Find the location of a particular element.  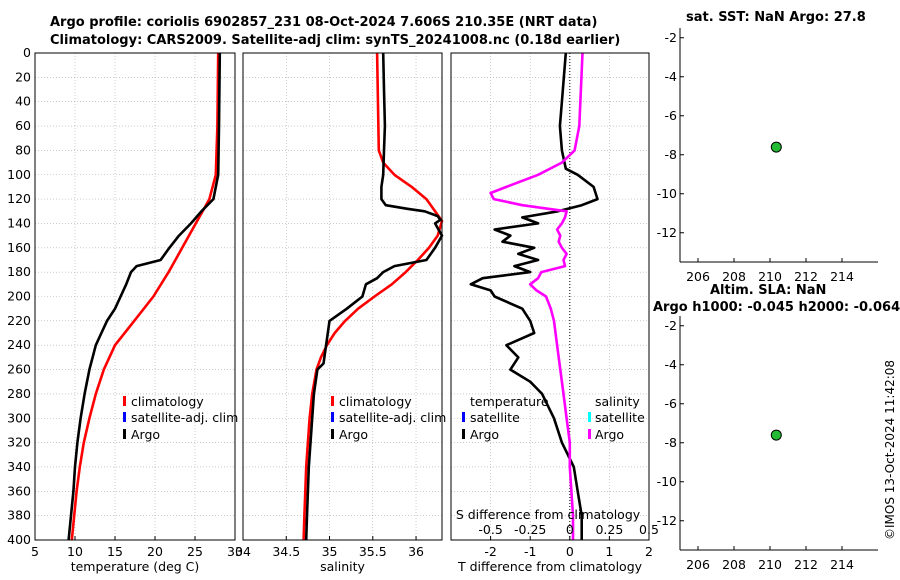

temperature-ytick-label: 340 is located at coordinates (19, 466).